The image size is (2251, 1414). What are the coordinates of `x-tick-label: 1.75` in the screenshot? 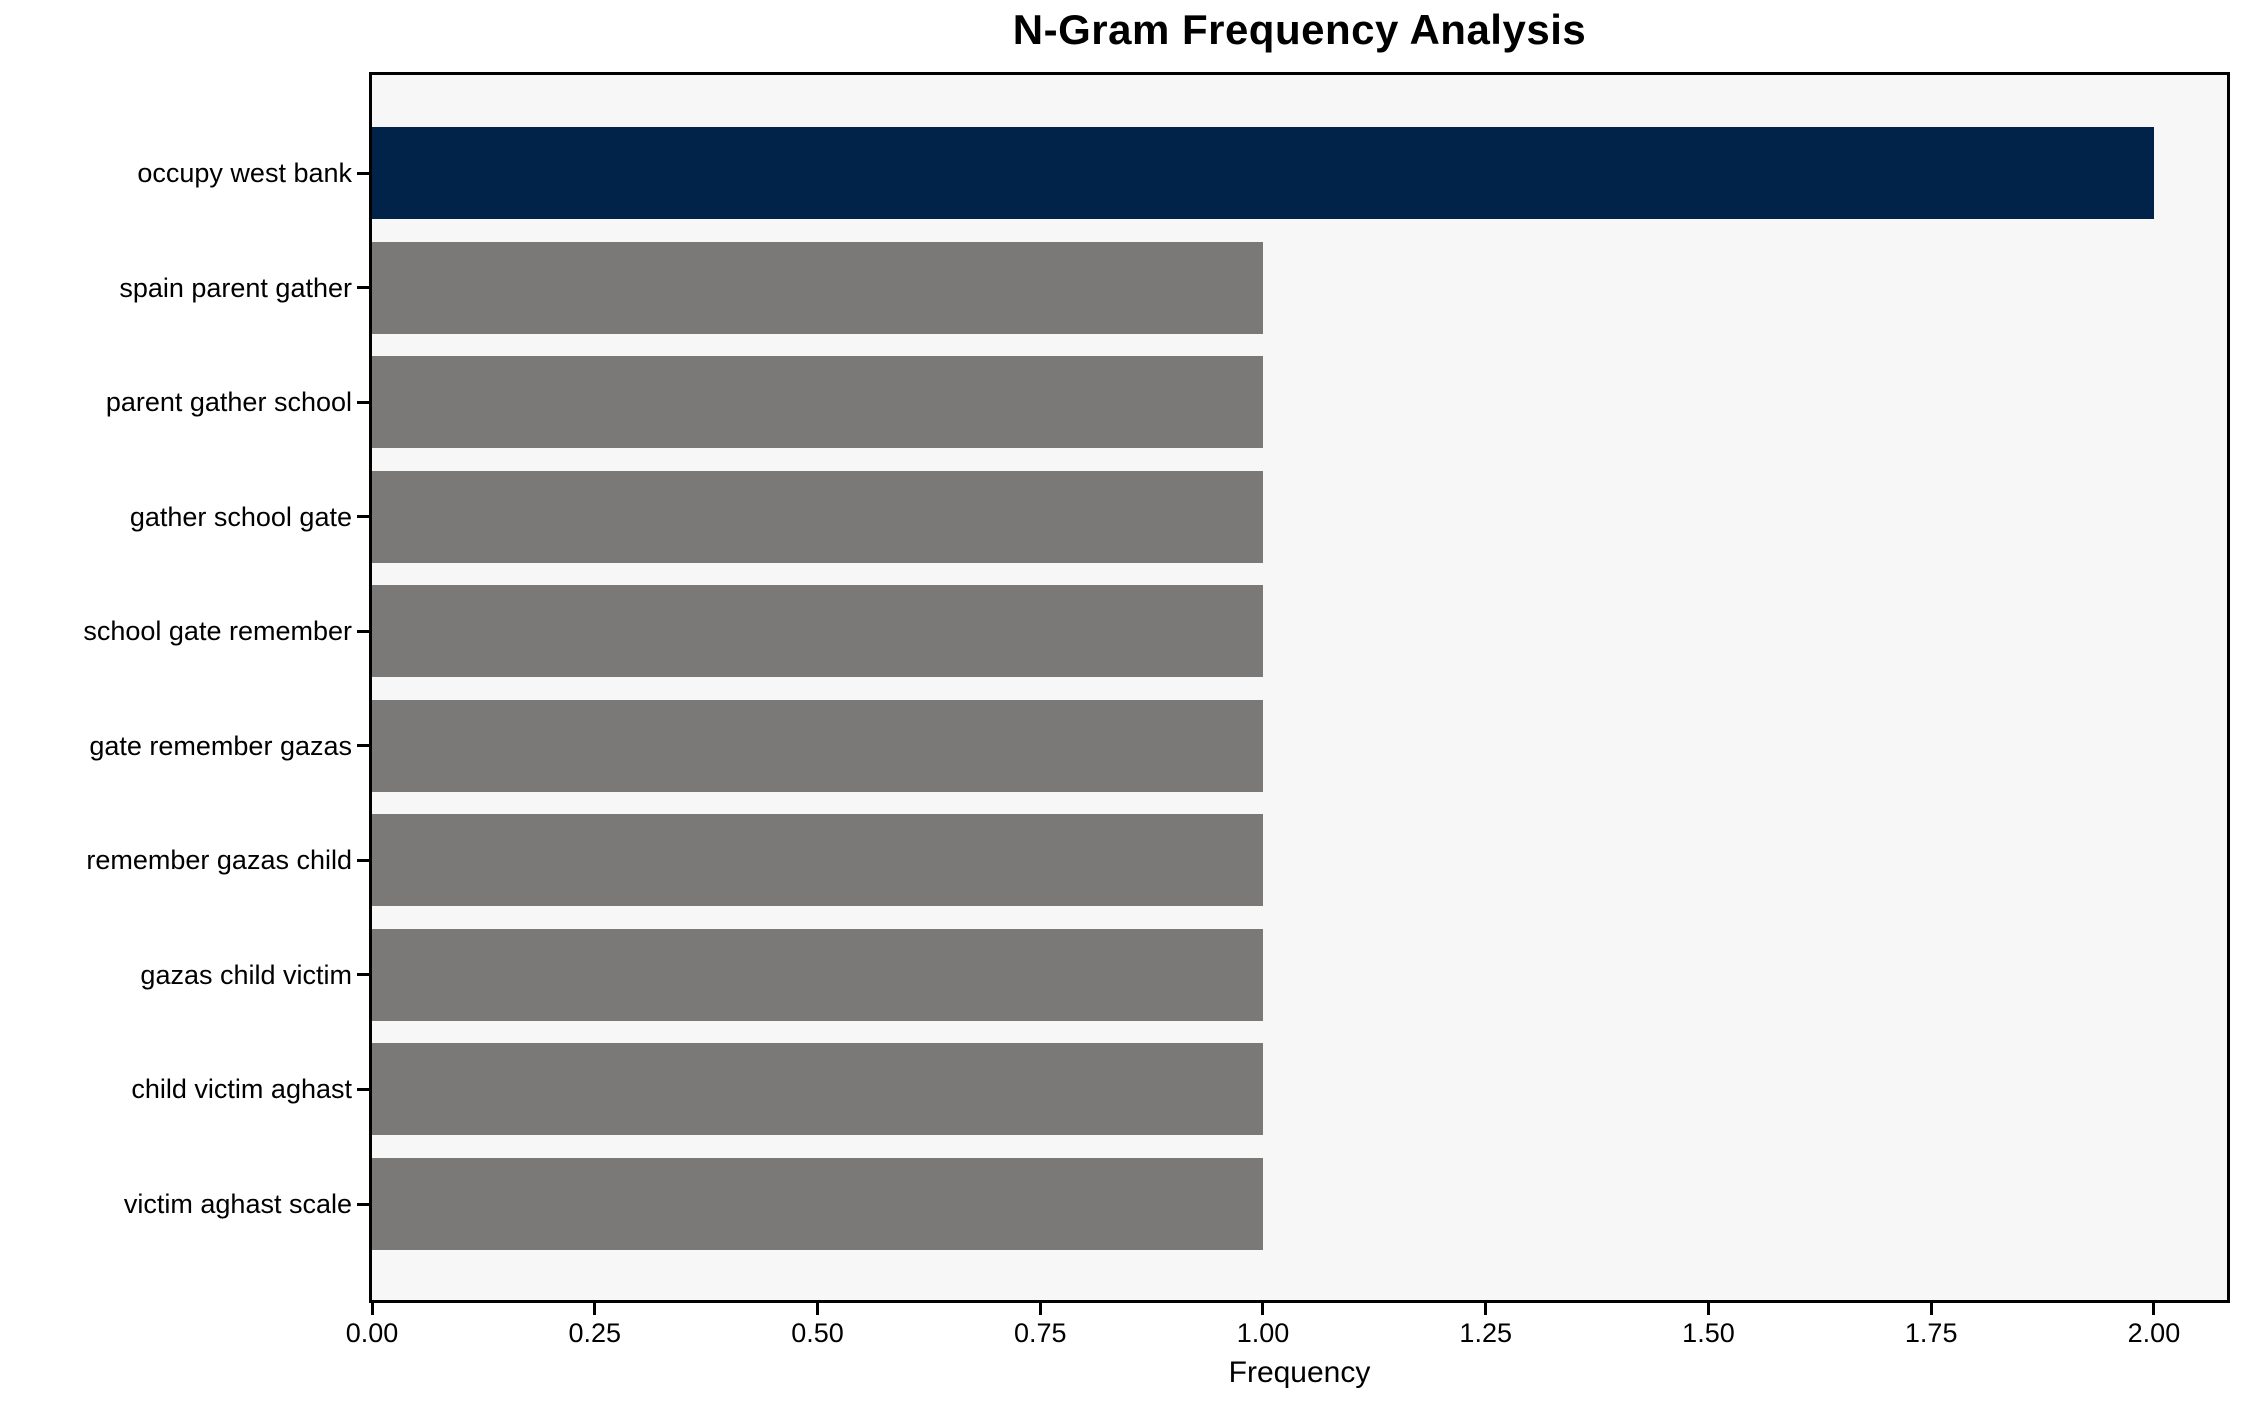 It's located at (1931, 1333).